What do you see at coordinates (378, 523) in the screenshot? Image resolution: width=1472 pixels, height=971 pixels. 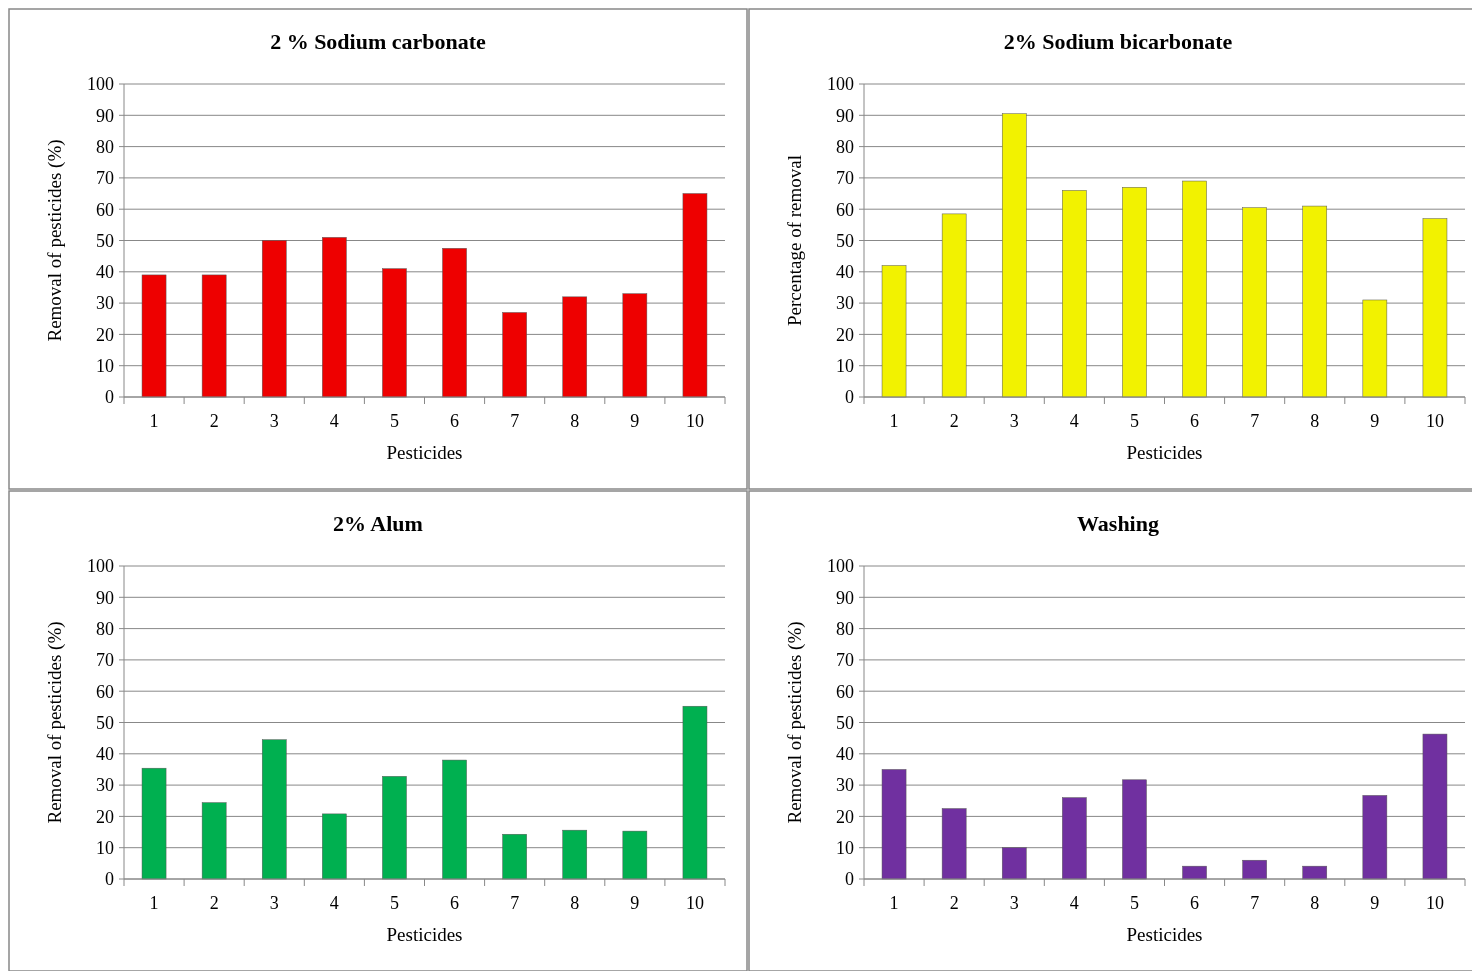 I see `chart-title: 2% Alum` at bounding box center [378, 523].